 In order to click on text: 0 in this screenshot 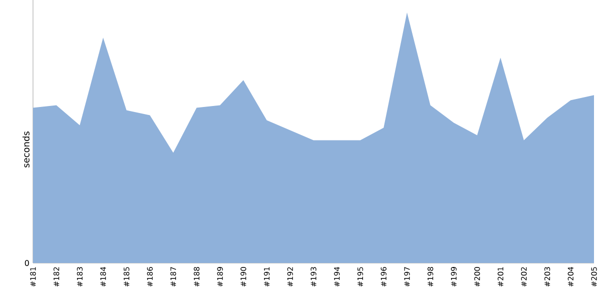, I will do `click(26, 263)`.